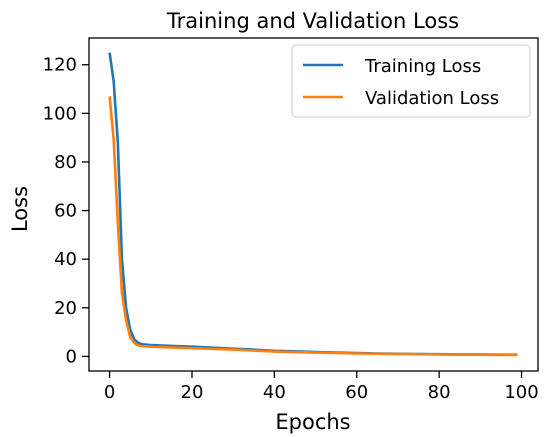 The image size is (550, 437). Describe the element at coordinates (60, 65) in the screenshot. I see `y-tick-label: 120` at that location.